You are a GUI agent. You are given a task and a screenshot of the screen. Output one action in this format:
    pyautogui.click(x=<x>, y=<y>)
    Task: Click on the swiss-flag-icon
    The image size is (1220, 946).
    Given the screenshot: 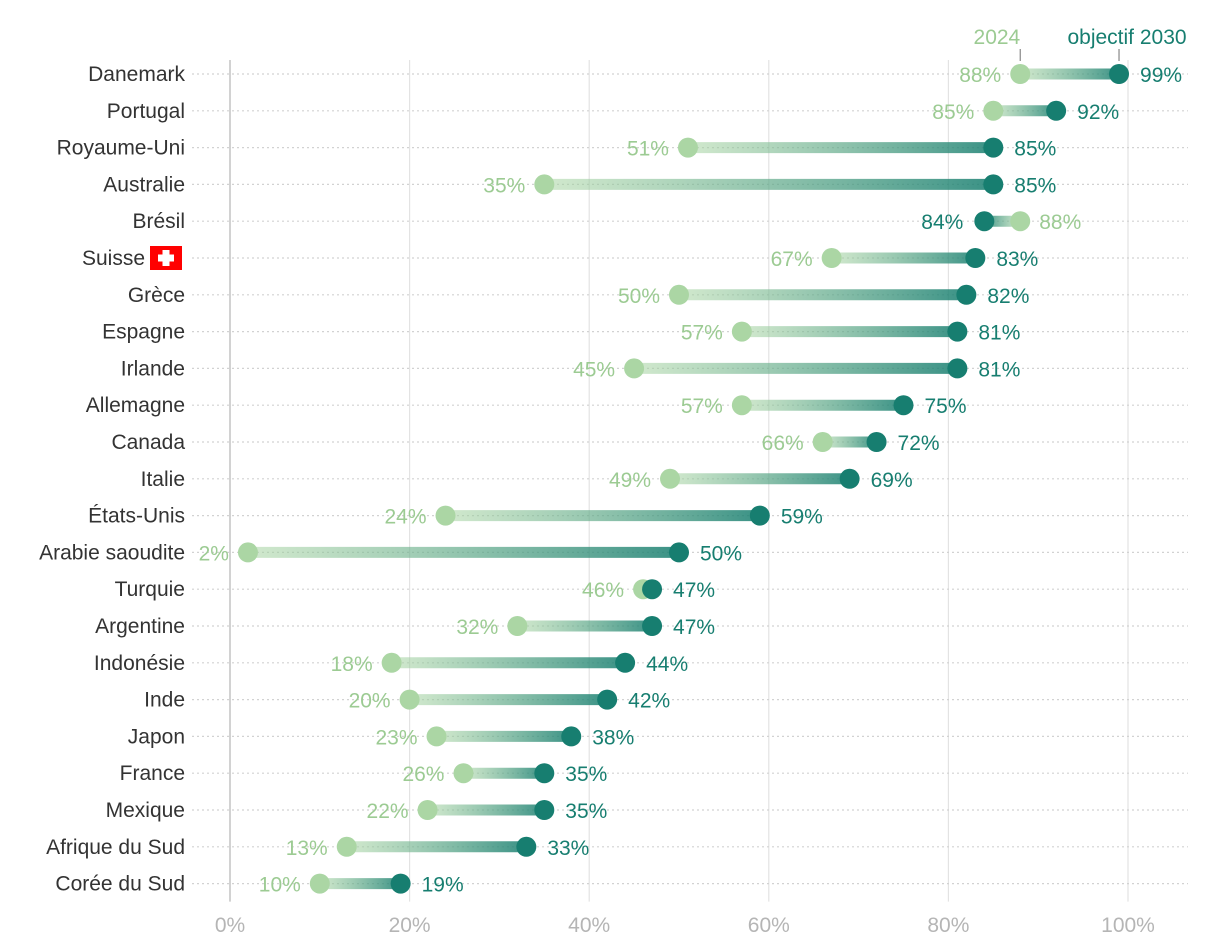 What is the action you would take?
    pyautogui.click(x=166, y=258)
    